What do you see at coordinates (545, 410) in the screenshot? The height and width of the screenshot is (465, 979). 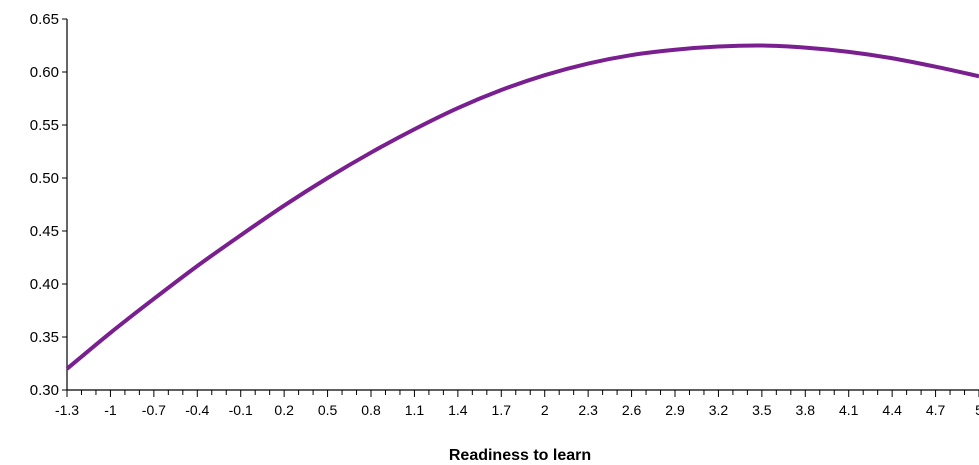 I see `x-tick-label: 2` at bounding box center [545, 410].